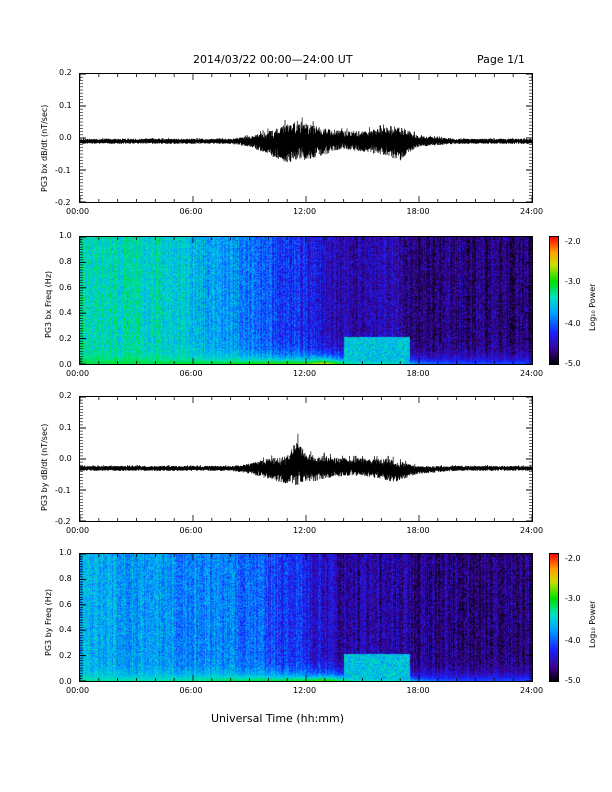  I want to click on bx-colorbar-tick: -2.0, so click(573, 241).